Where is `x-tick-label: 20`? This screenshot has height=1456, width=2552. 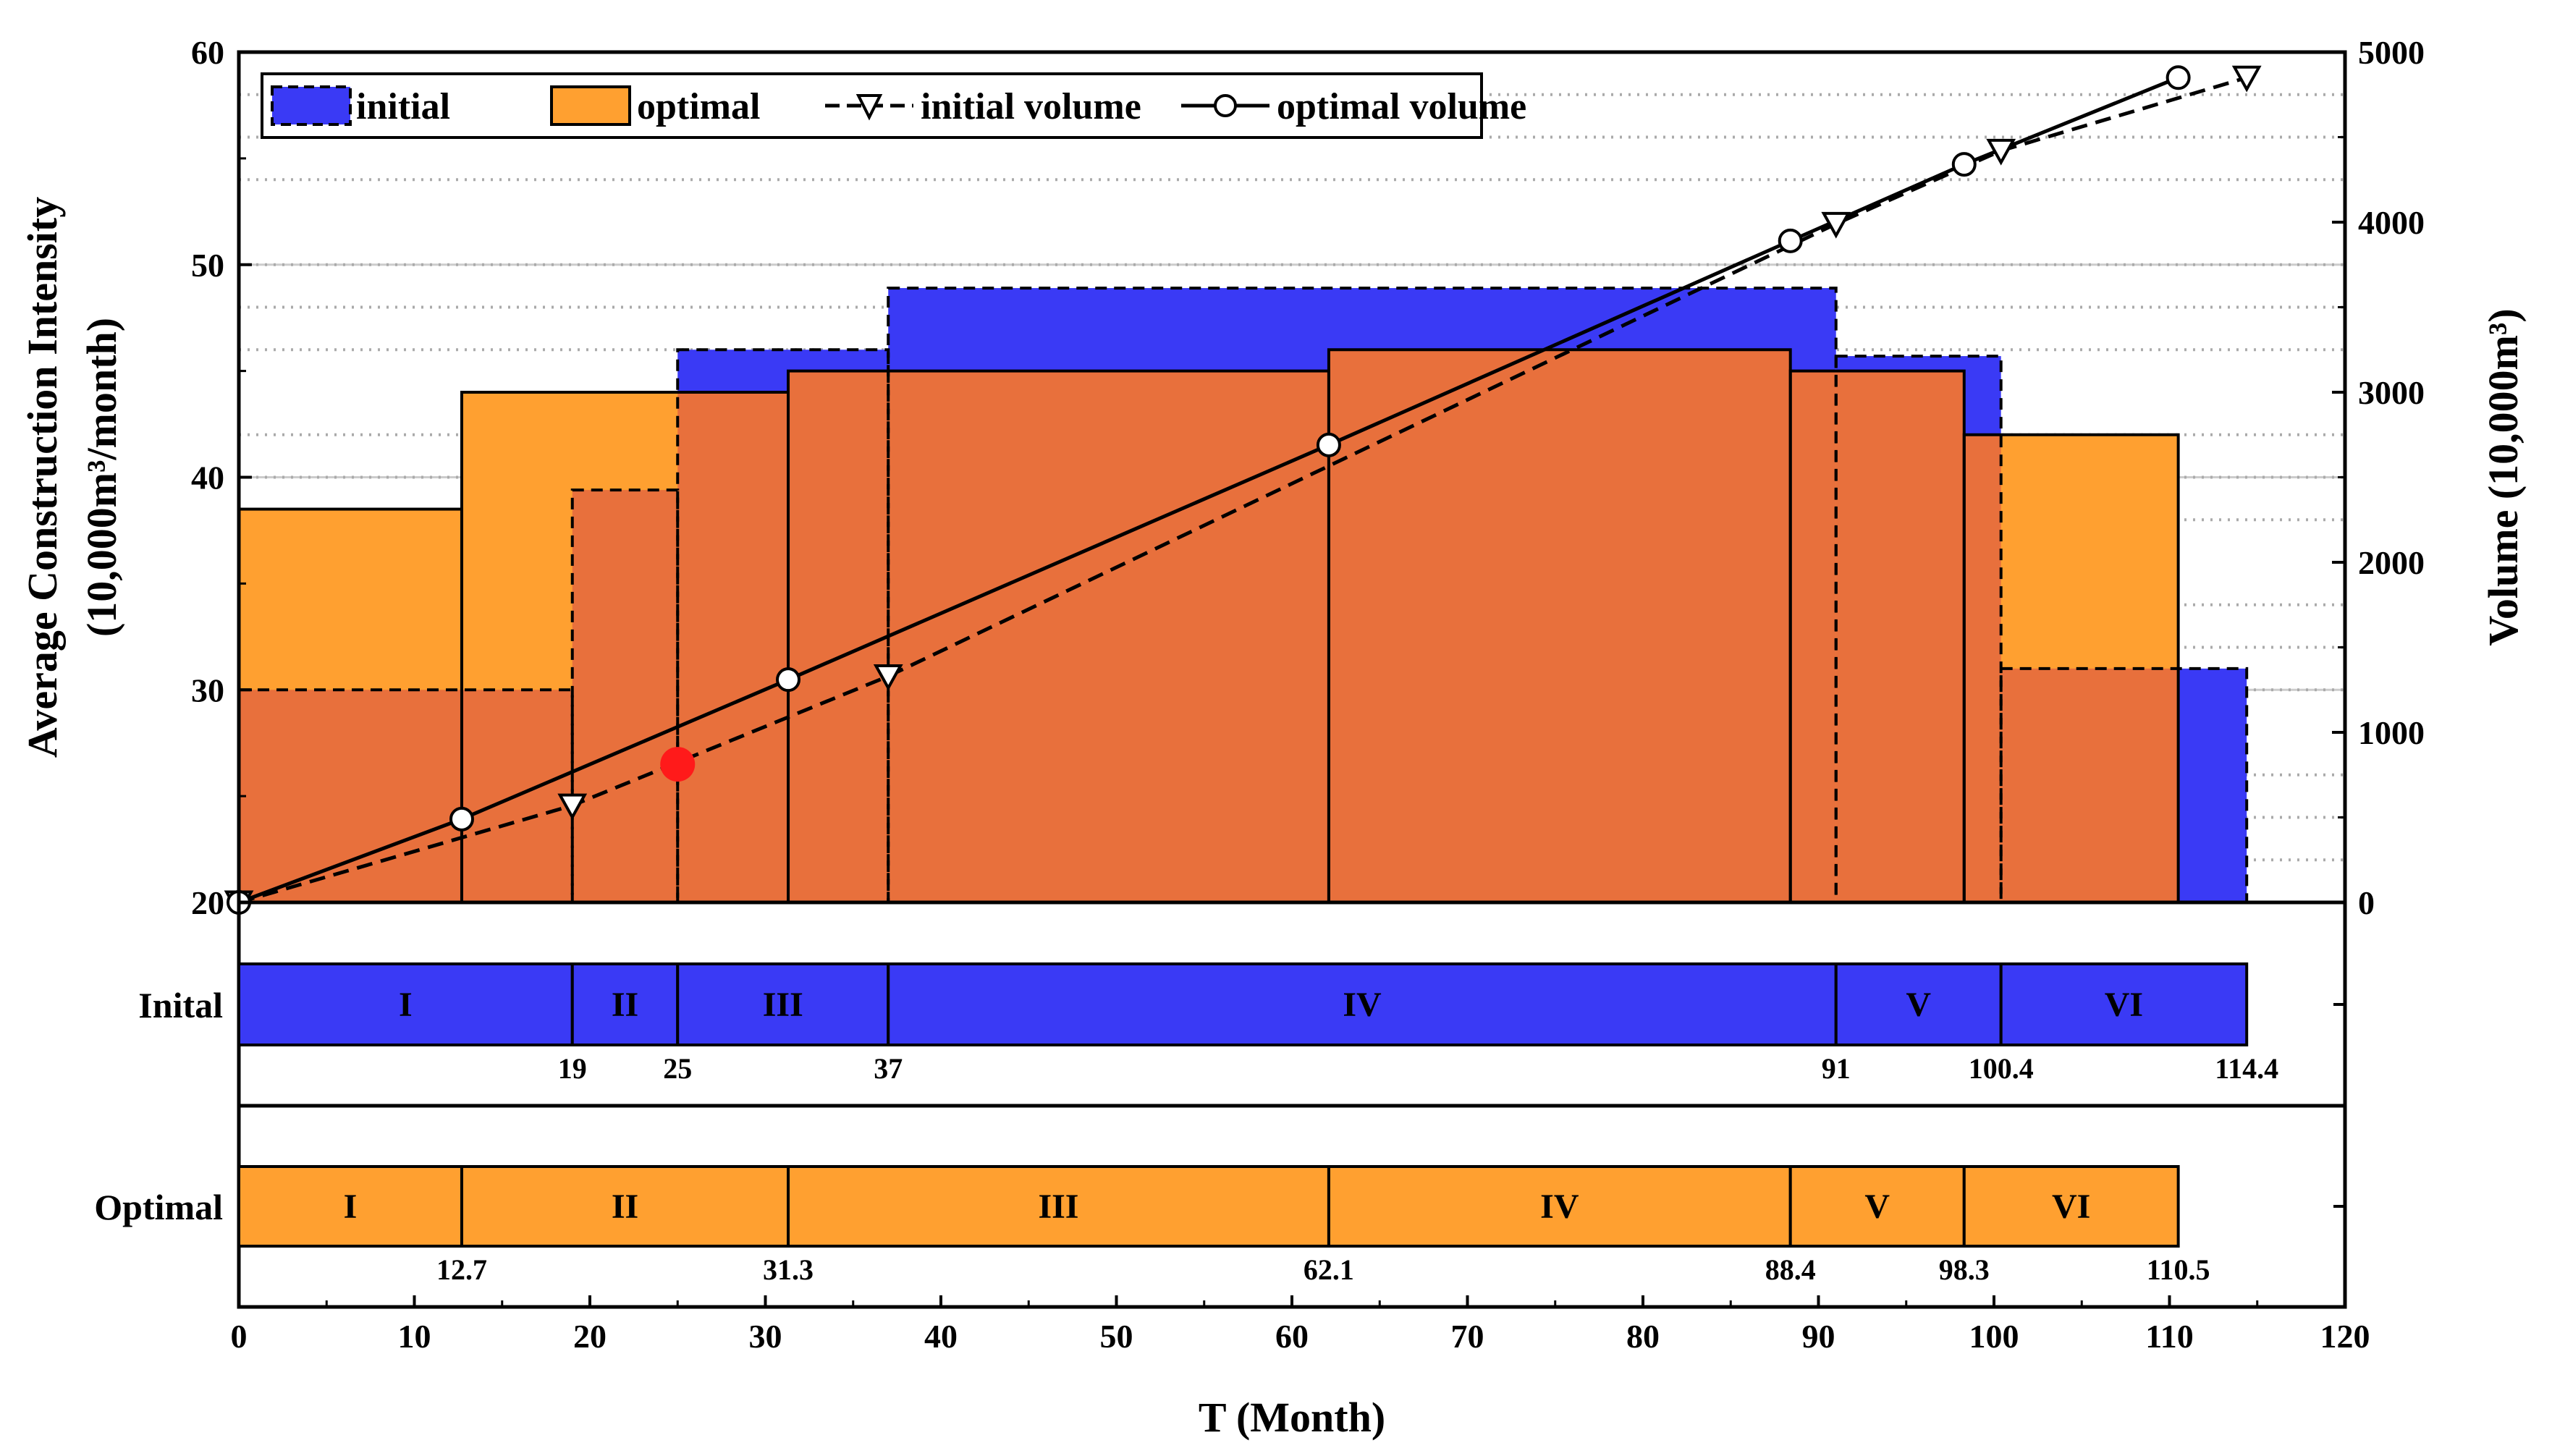
x-tick-label: 20 is located at coordinates (590, 1336).